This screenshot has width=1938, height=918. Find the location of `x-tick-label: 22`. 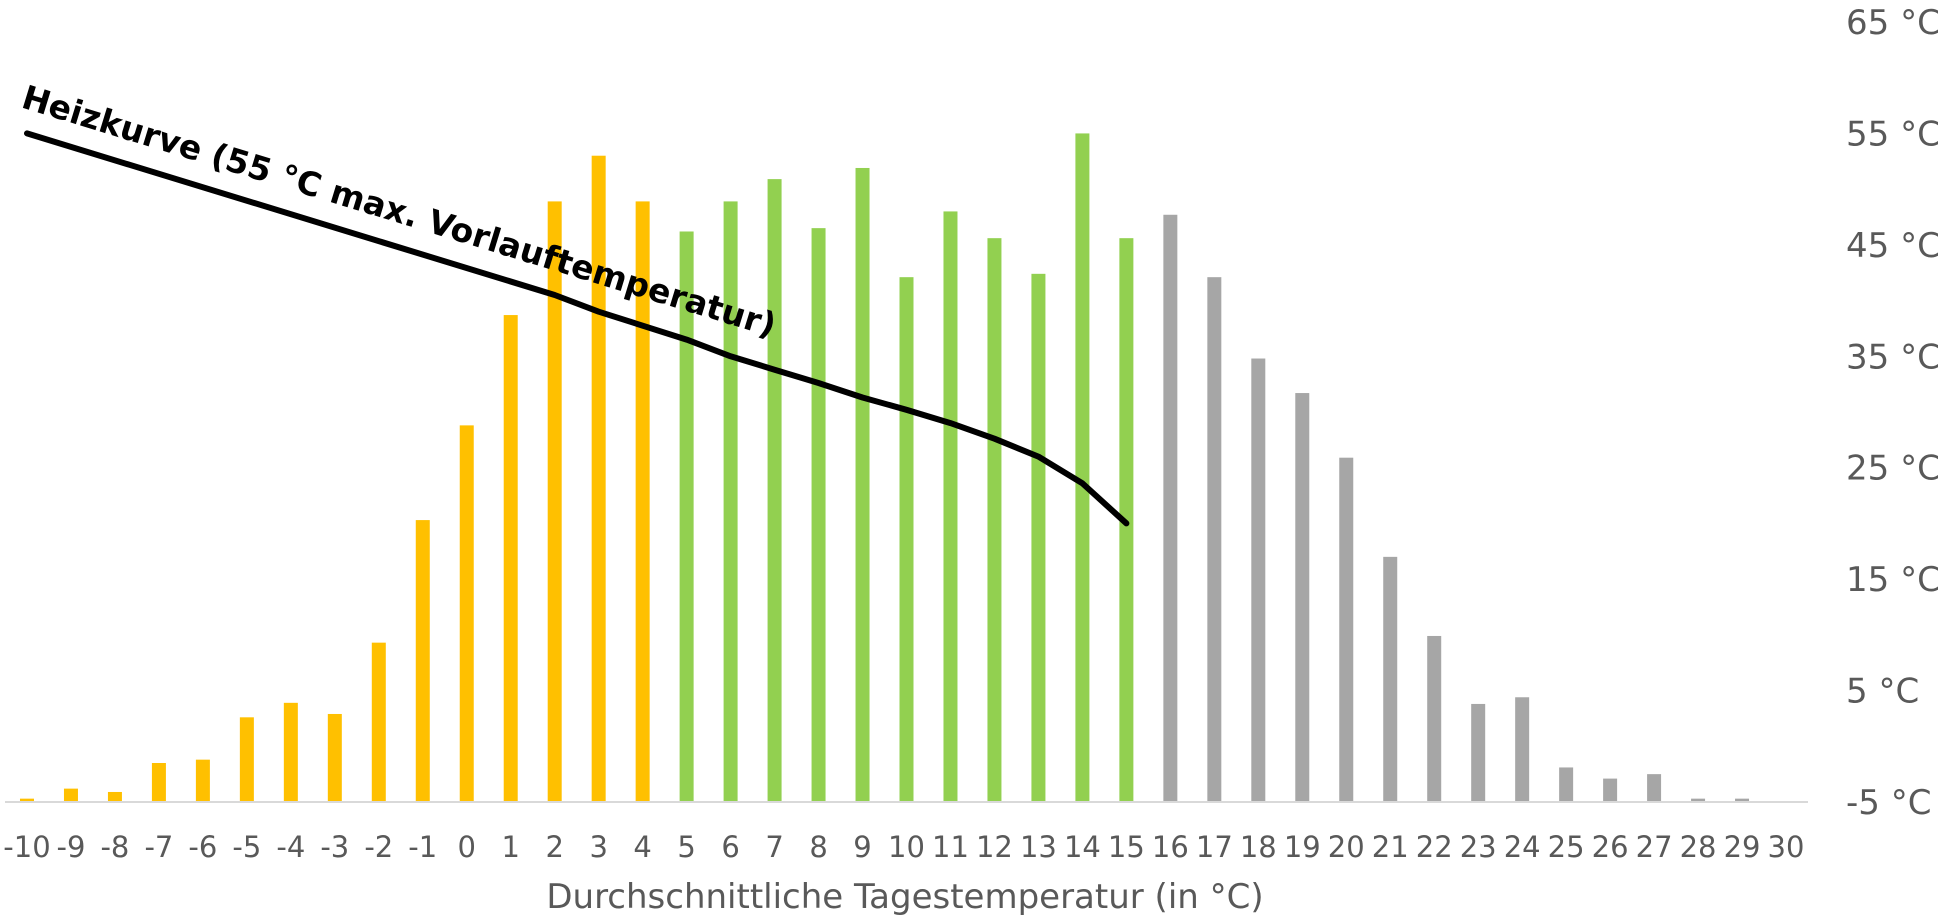

x-tick-label: 22 is located at coordinates (1434, 847).